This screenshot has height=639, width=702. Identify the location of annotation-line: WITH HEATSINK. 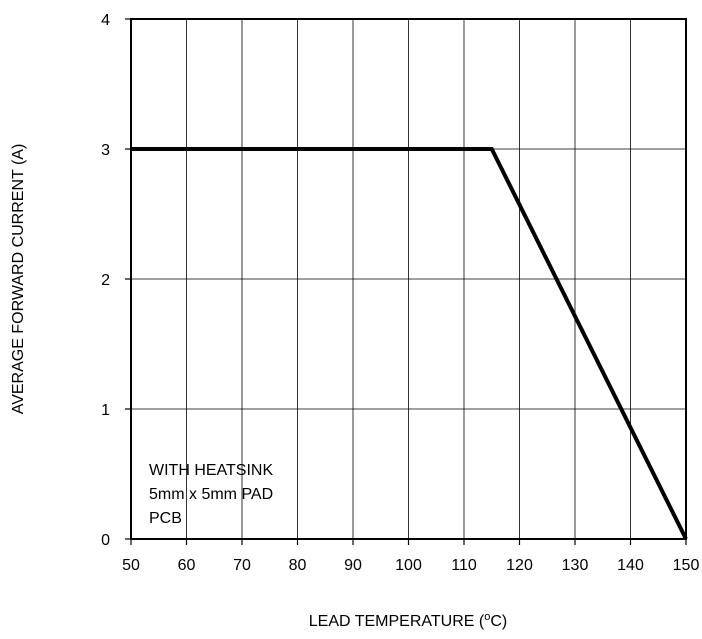
(211, 470).